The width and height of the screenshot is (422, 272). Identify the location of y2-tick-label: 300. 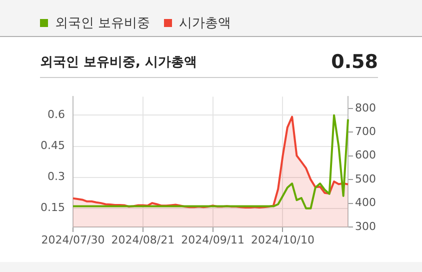
(365, 226).